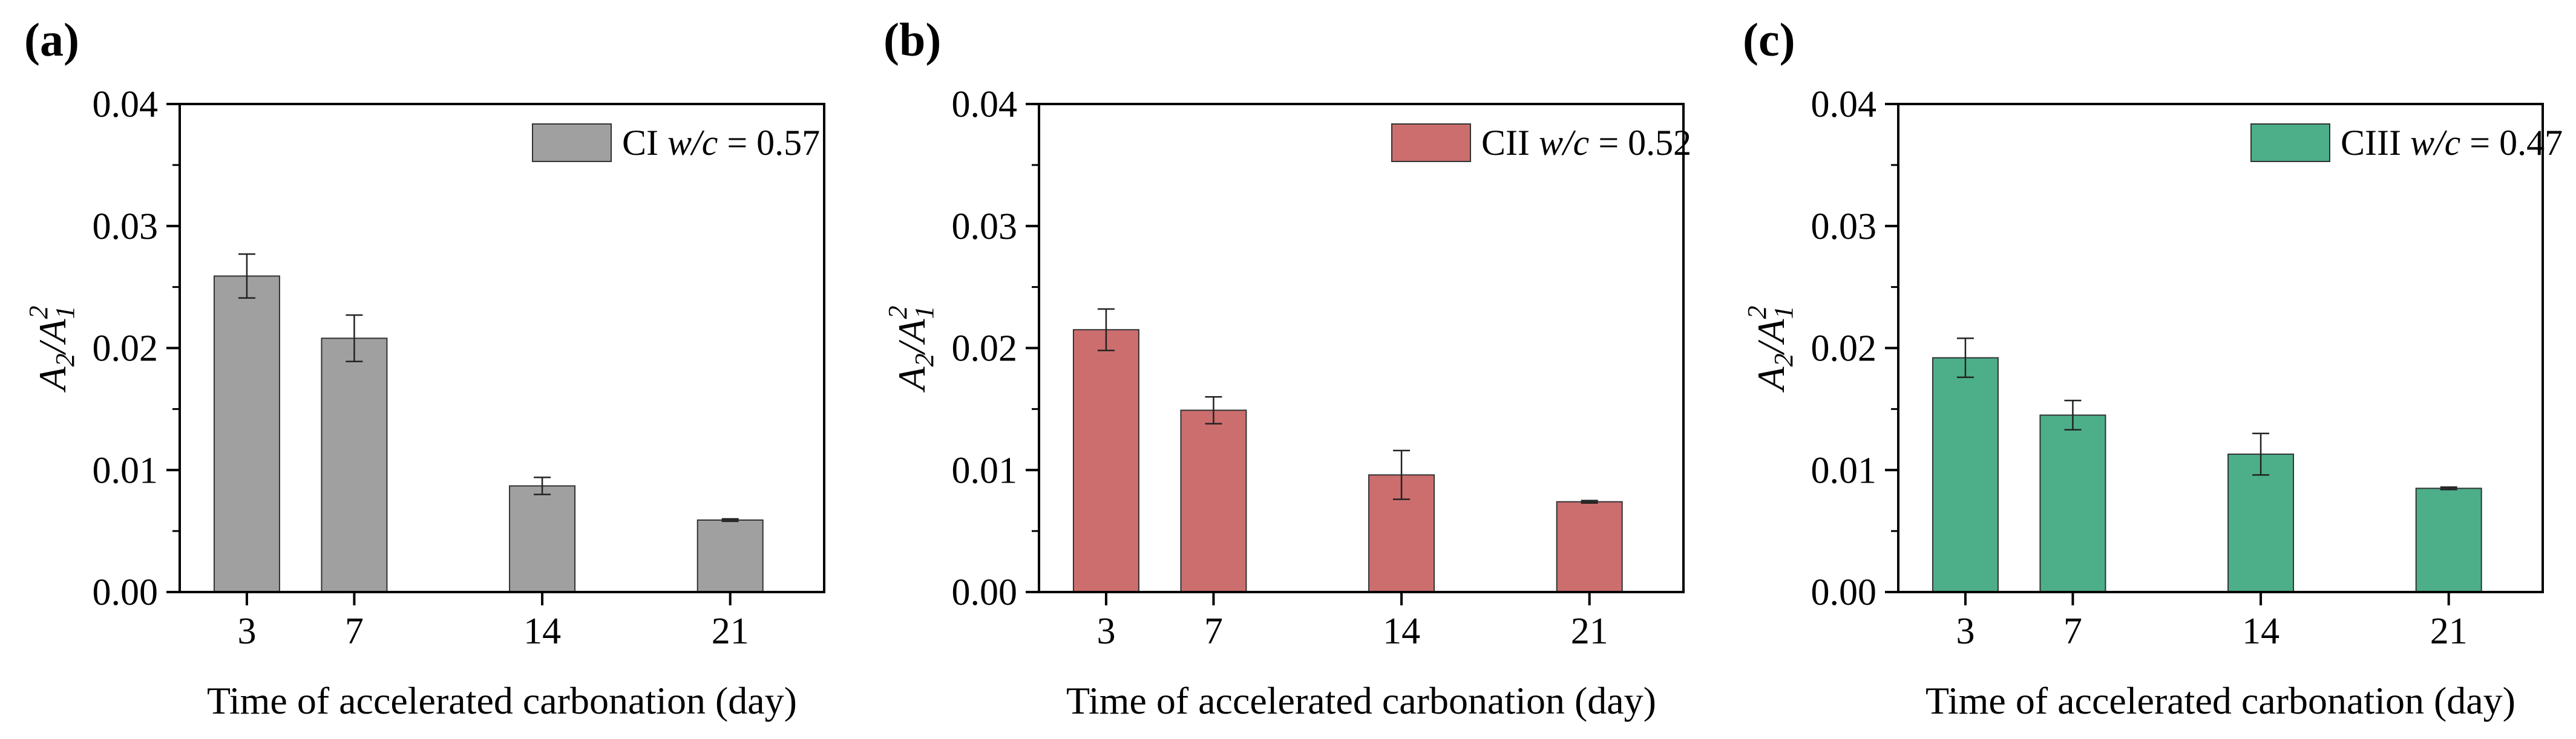 This screenshot has height=739, width=2576. Describe the element at coordinates (912, 39) in the screenshot. I see `panel-label: (b)` at that location.